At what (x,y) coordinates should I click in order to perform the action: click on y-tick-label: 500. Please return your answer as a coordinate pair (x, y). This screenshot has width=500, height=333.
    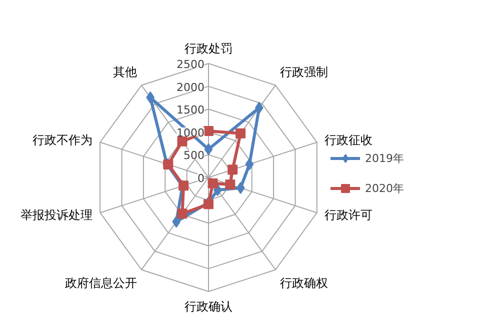
    Looking at the image, I should click on (194, 155).